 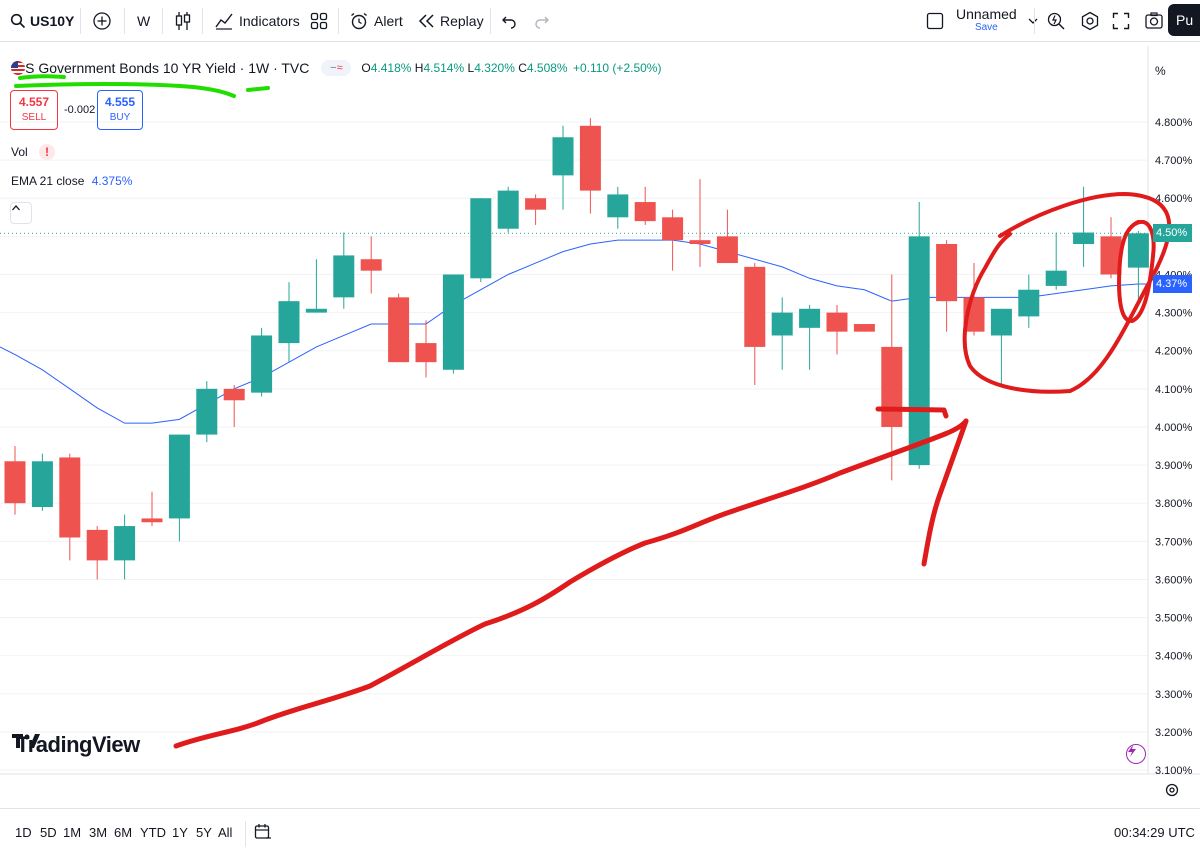 What do you see at coordinates (33, 152) in the screenshot?
I see `volume-legend: Vol !` at bounding box center [33, 152].